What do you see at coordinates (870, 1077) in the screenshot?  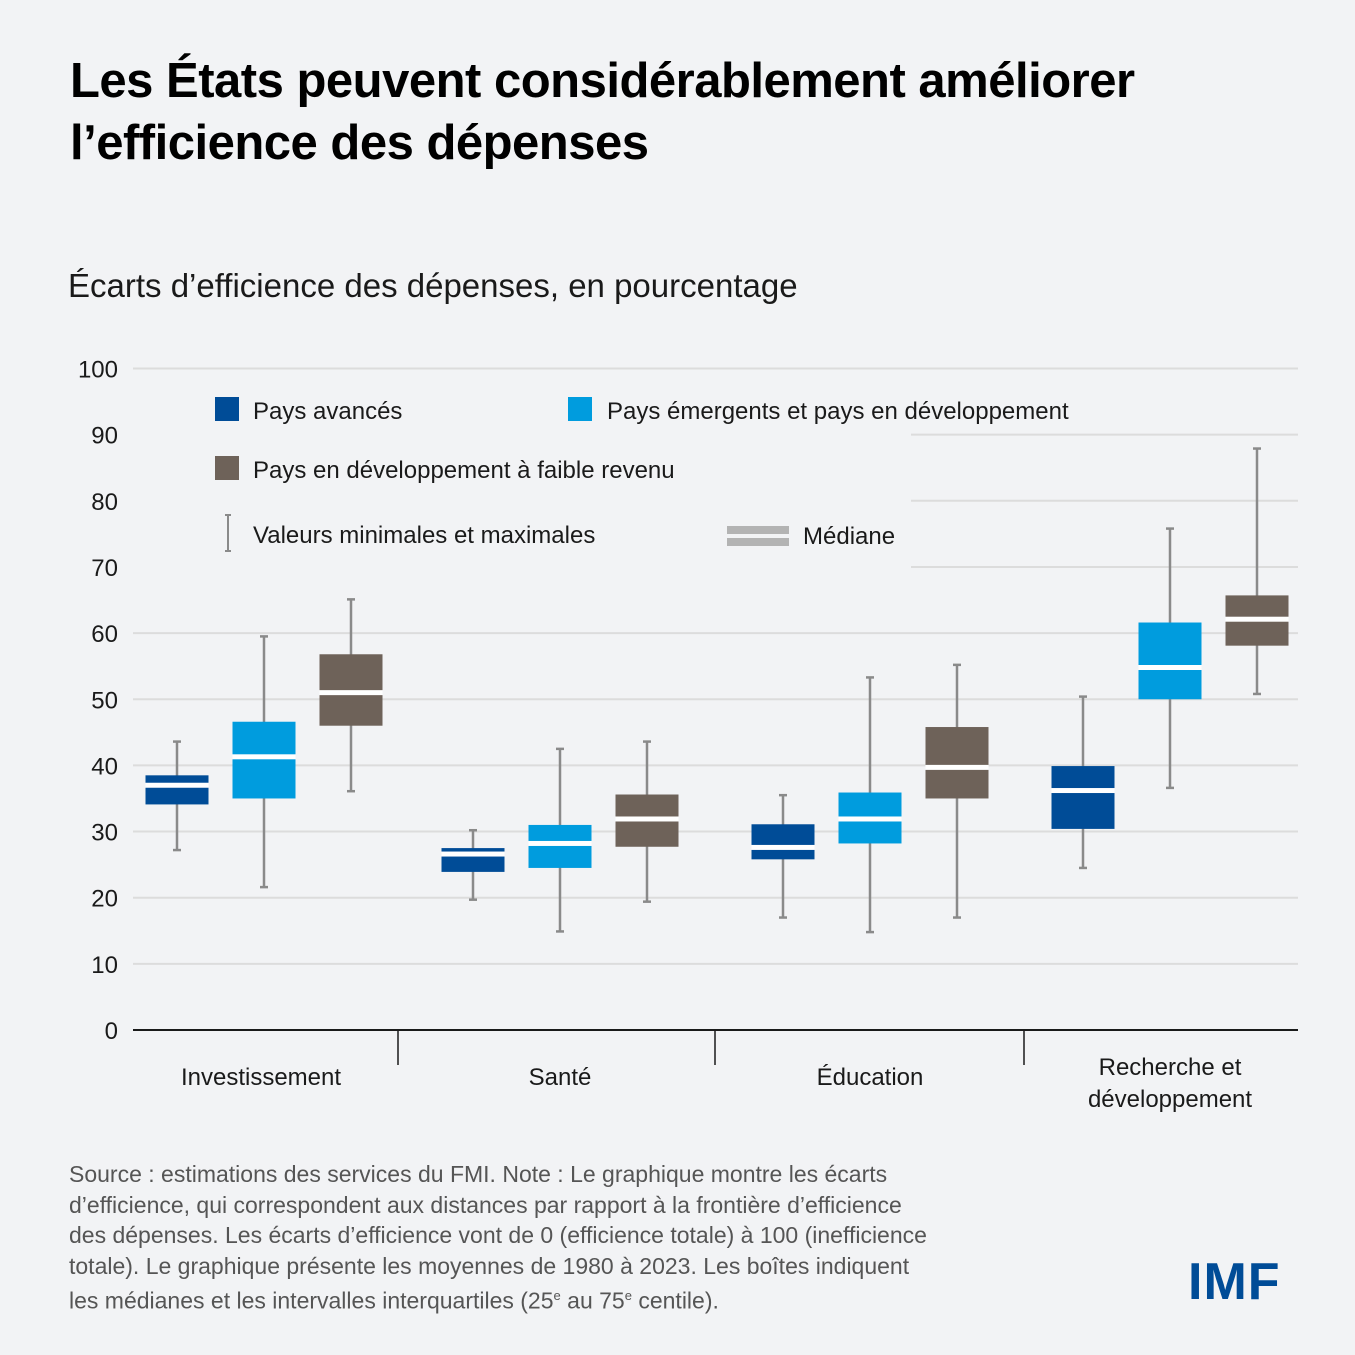 I see `x-category-label: Éducation` at bounding box center [870, 1077].